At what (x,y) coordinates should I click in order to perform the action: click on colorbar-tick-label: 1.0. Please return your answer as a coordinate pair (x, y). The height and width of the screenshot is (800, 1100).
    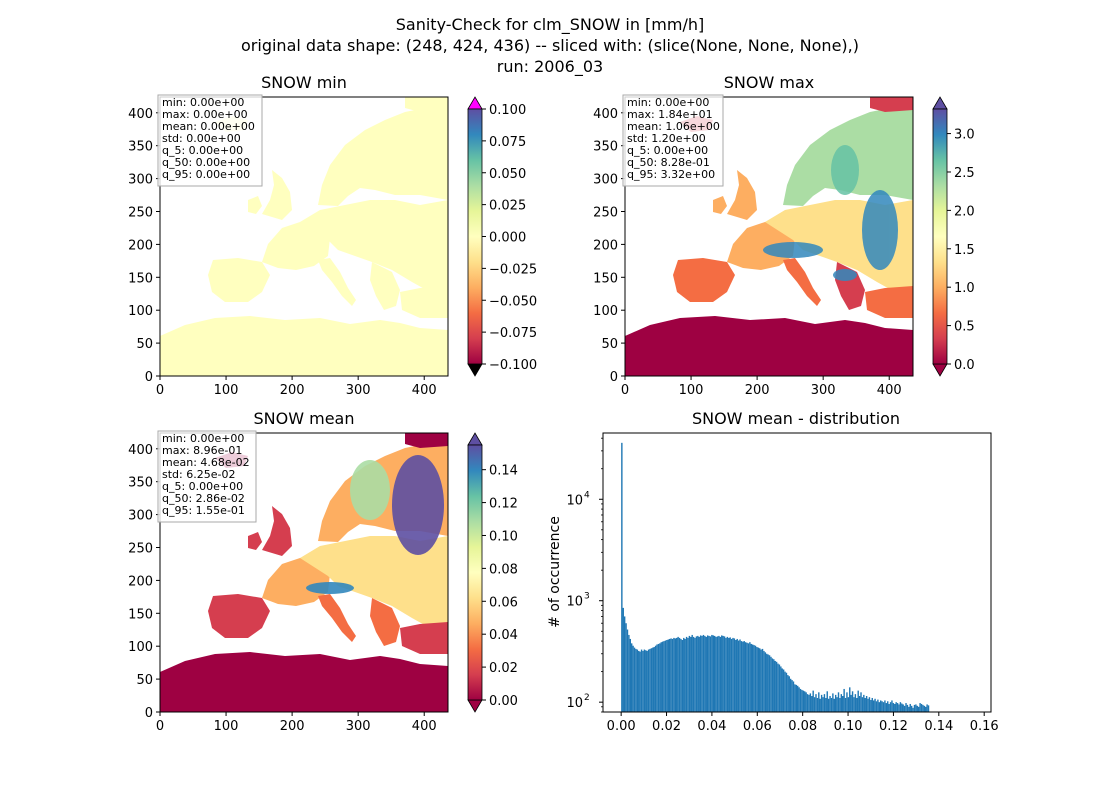
    Looking at the image, I should click on (964, 288).